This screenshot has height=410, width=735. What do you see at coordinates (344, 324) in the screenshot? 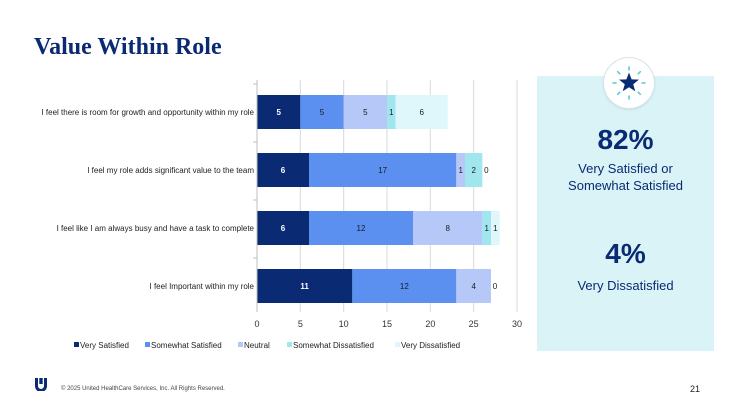
I see `x-tick-label: 10` at bounding box center [344, 324].